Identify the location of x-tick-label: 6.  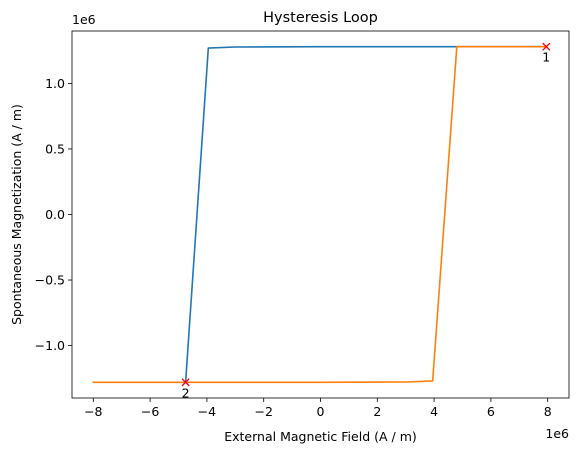
(491, 411).